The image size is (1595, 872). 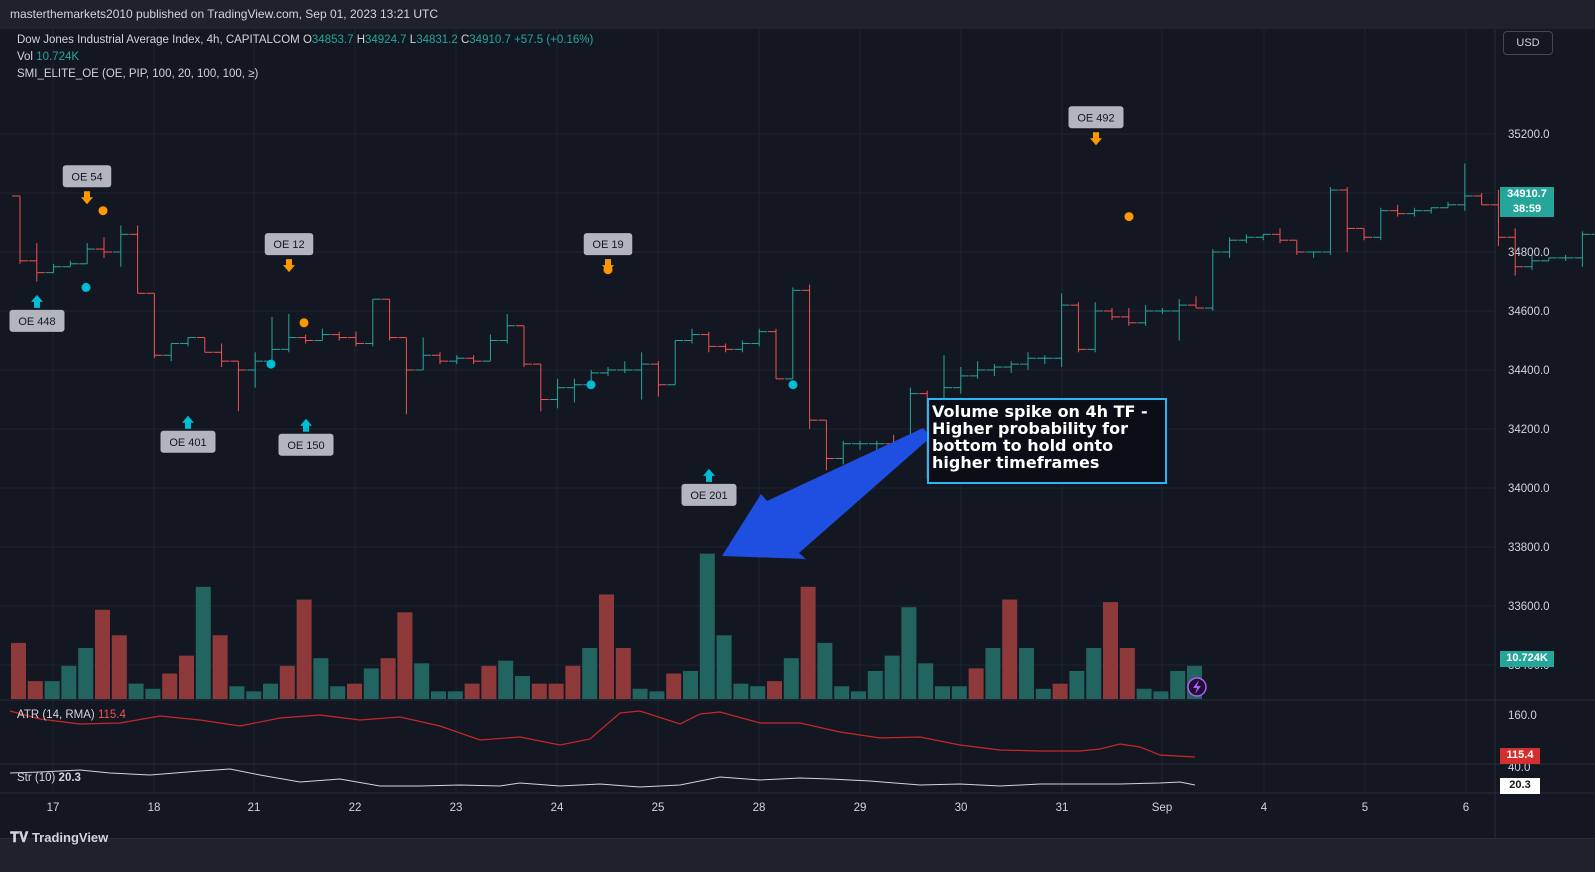 What do you see at coordinates (1529, 312) in the screenshot?
I see `price-tick-label: 34600.0` at bounding box center [1529, 312].